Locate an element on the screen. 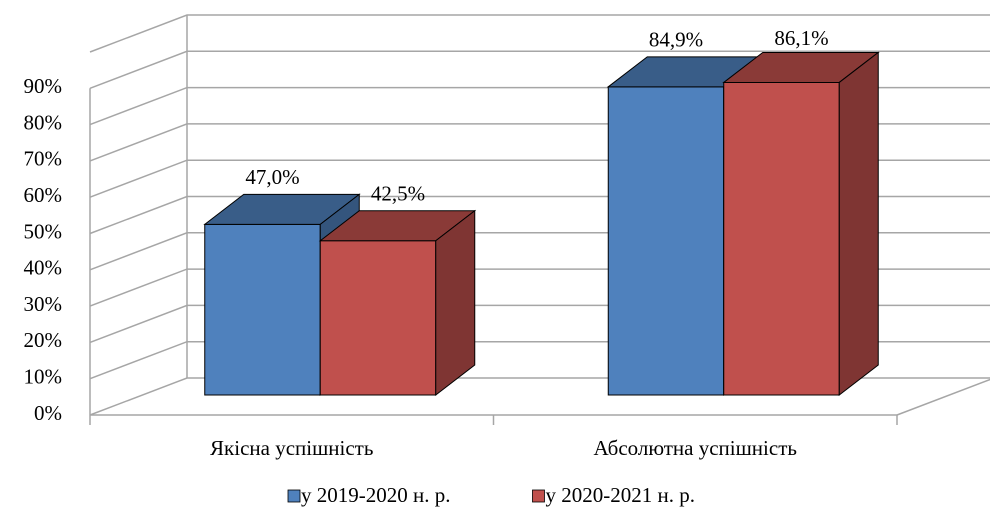 The height and width of the screenshot is (518, 990). grid-line is located at coordinates (539, 70).